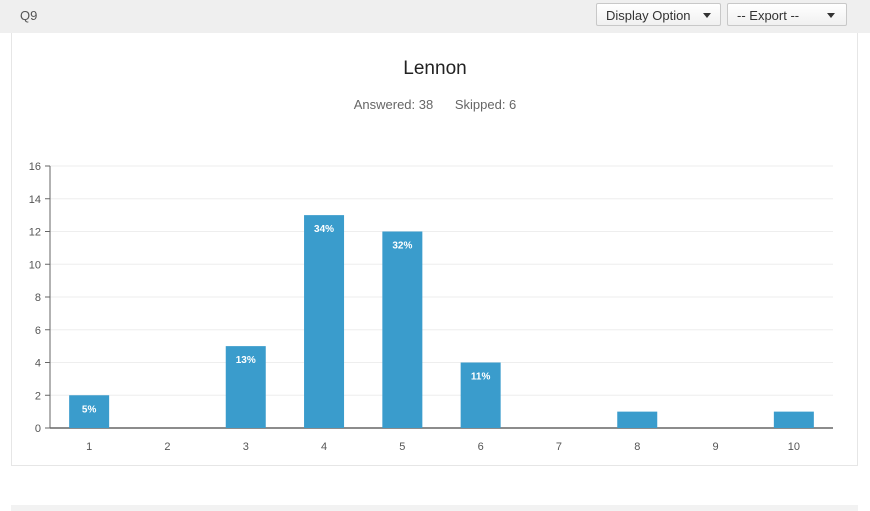 This screenshot has height=511, width=870. I want to click on question-number: Q9, so click(29, 15).